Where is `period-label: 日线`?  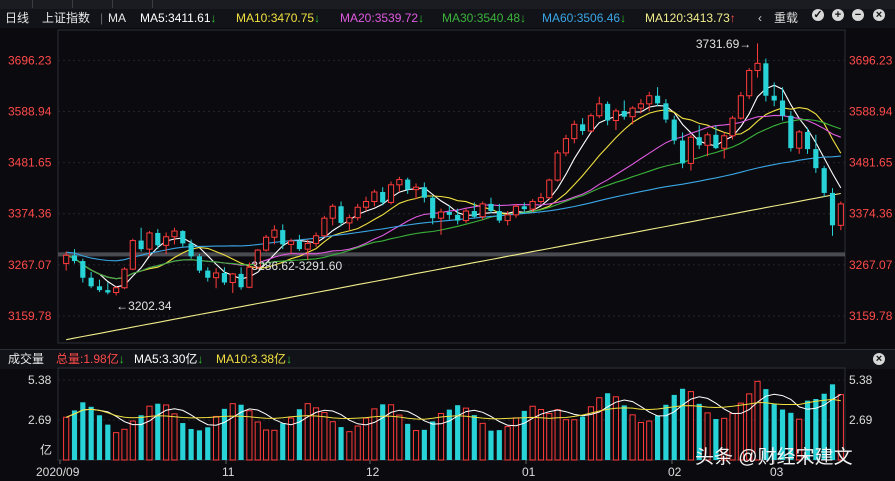 period-label: 日线 is located at coordinates (17, 18).